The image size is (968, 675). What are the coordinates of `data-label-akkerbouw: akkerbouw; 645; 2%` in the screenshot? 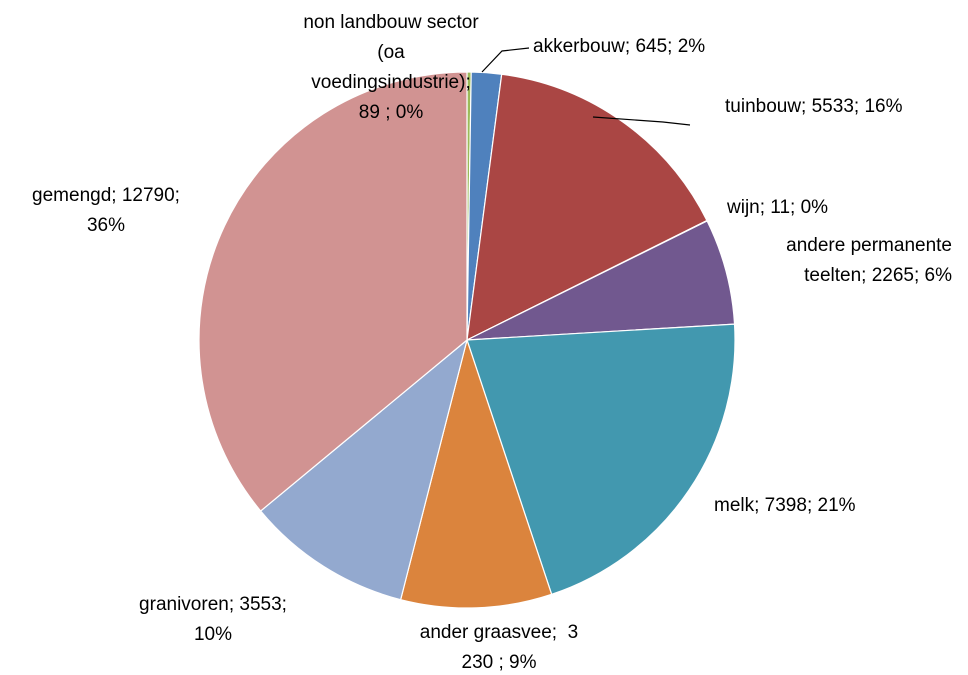 It's located at (619, 46).